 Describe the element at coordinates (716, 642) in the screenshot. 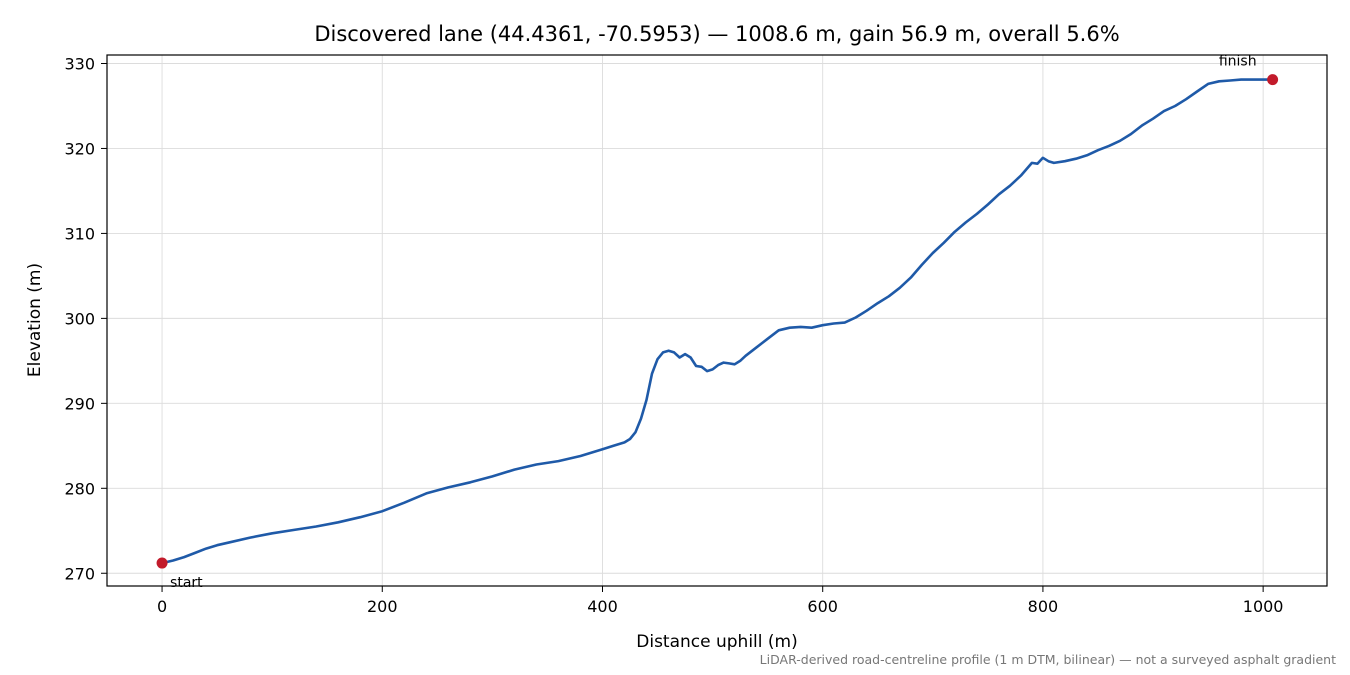

I see `x-axis-label: Distance uphill (m)` at that location.